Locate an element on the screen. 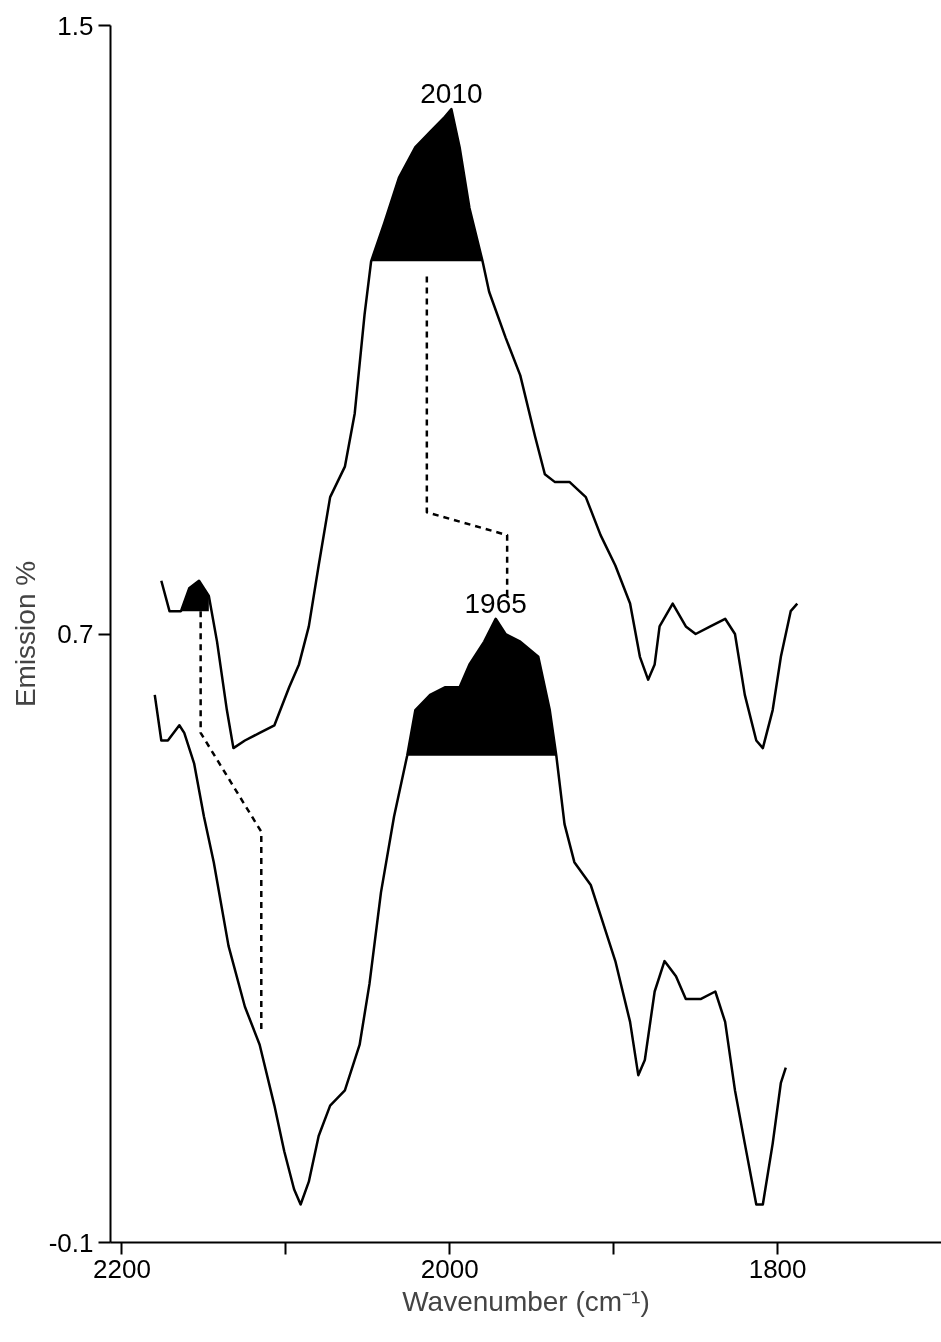 This screenshot has width=941, height=1342. annotation: 1965 is located at coordinates (495, 603).